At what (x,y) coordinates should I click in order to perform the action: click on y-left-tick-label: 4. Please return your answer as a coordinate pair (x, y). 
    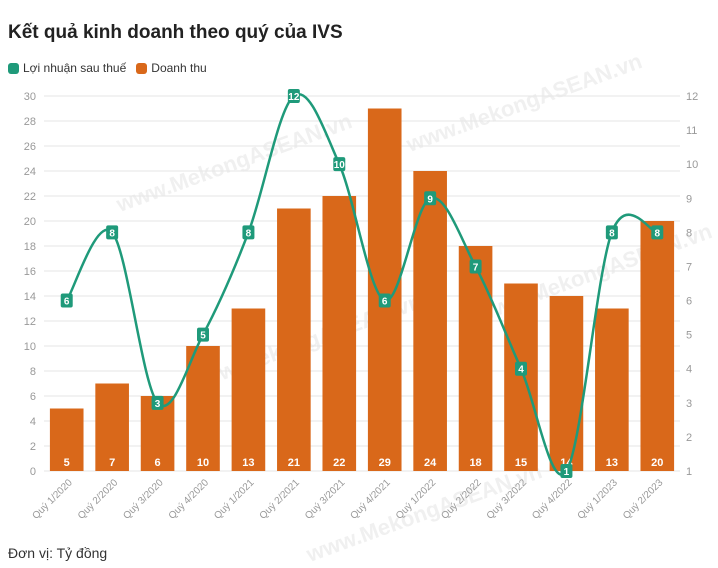
    Looking at the image, I should click on (33, 422).